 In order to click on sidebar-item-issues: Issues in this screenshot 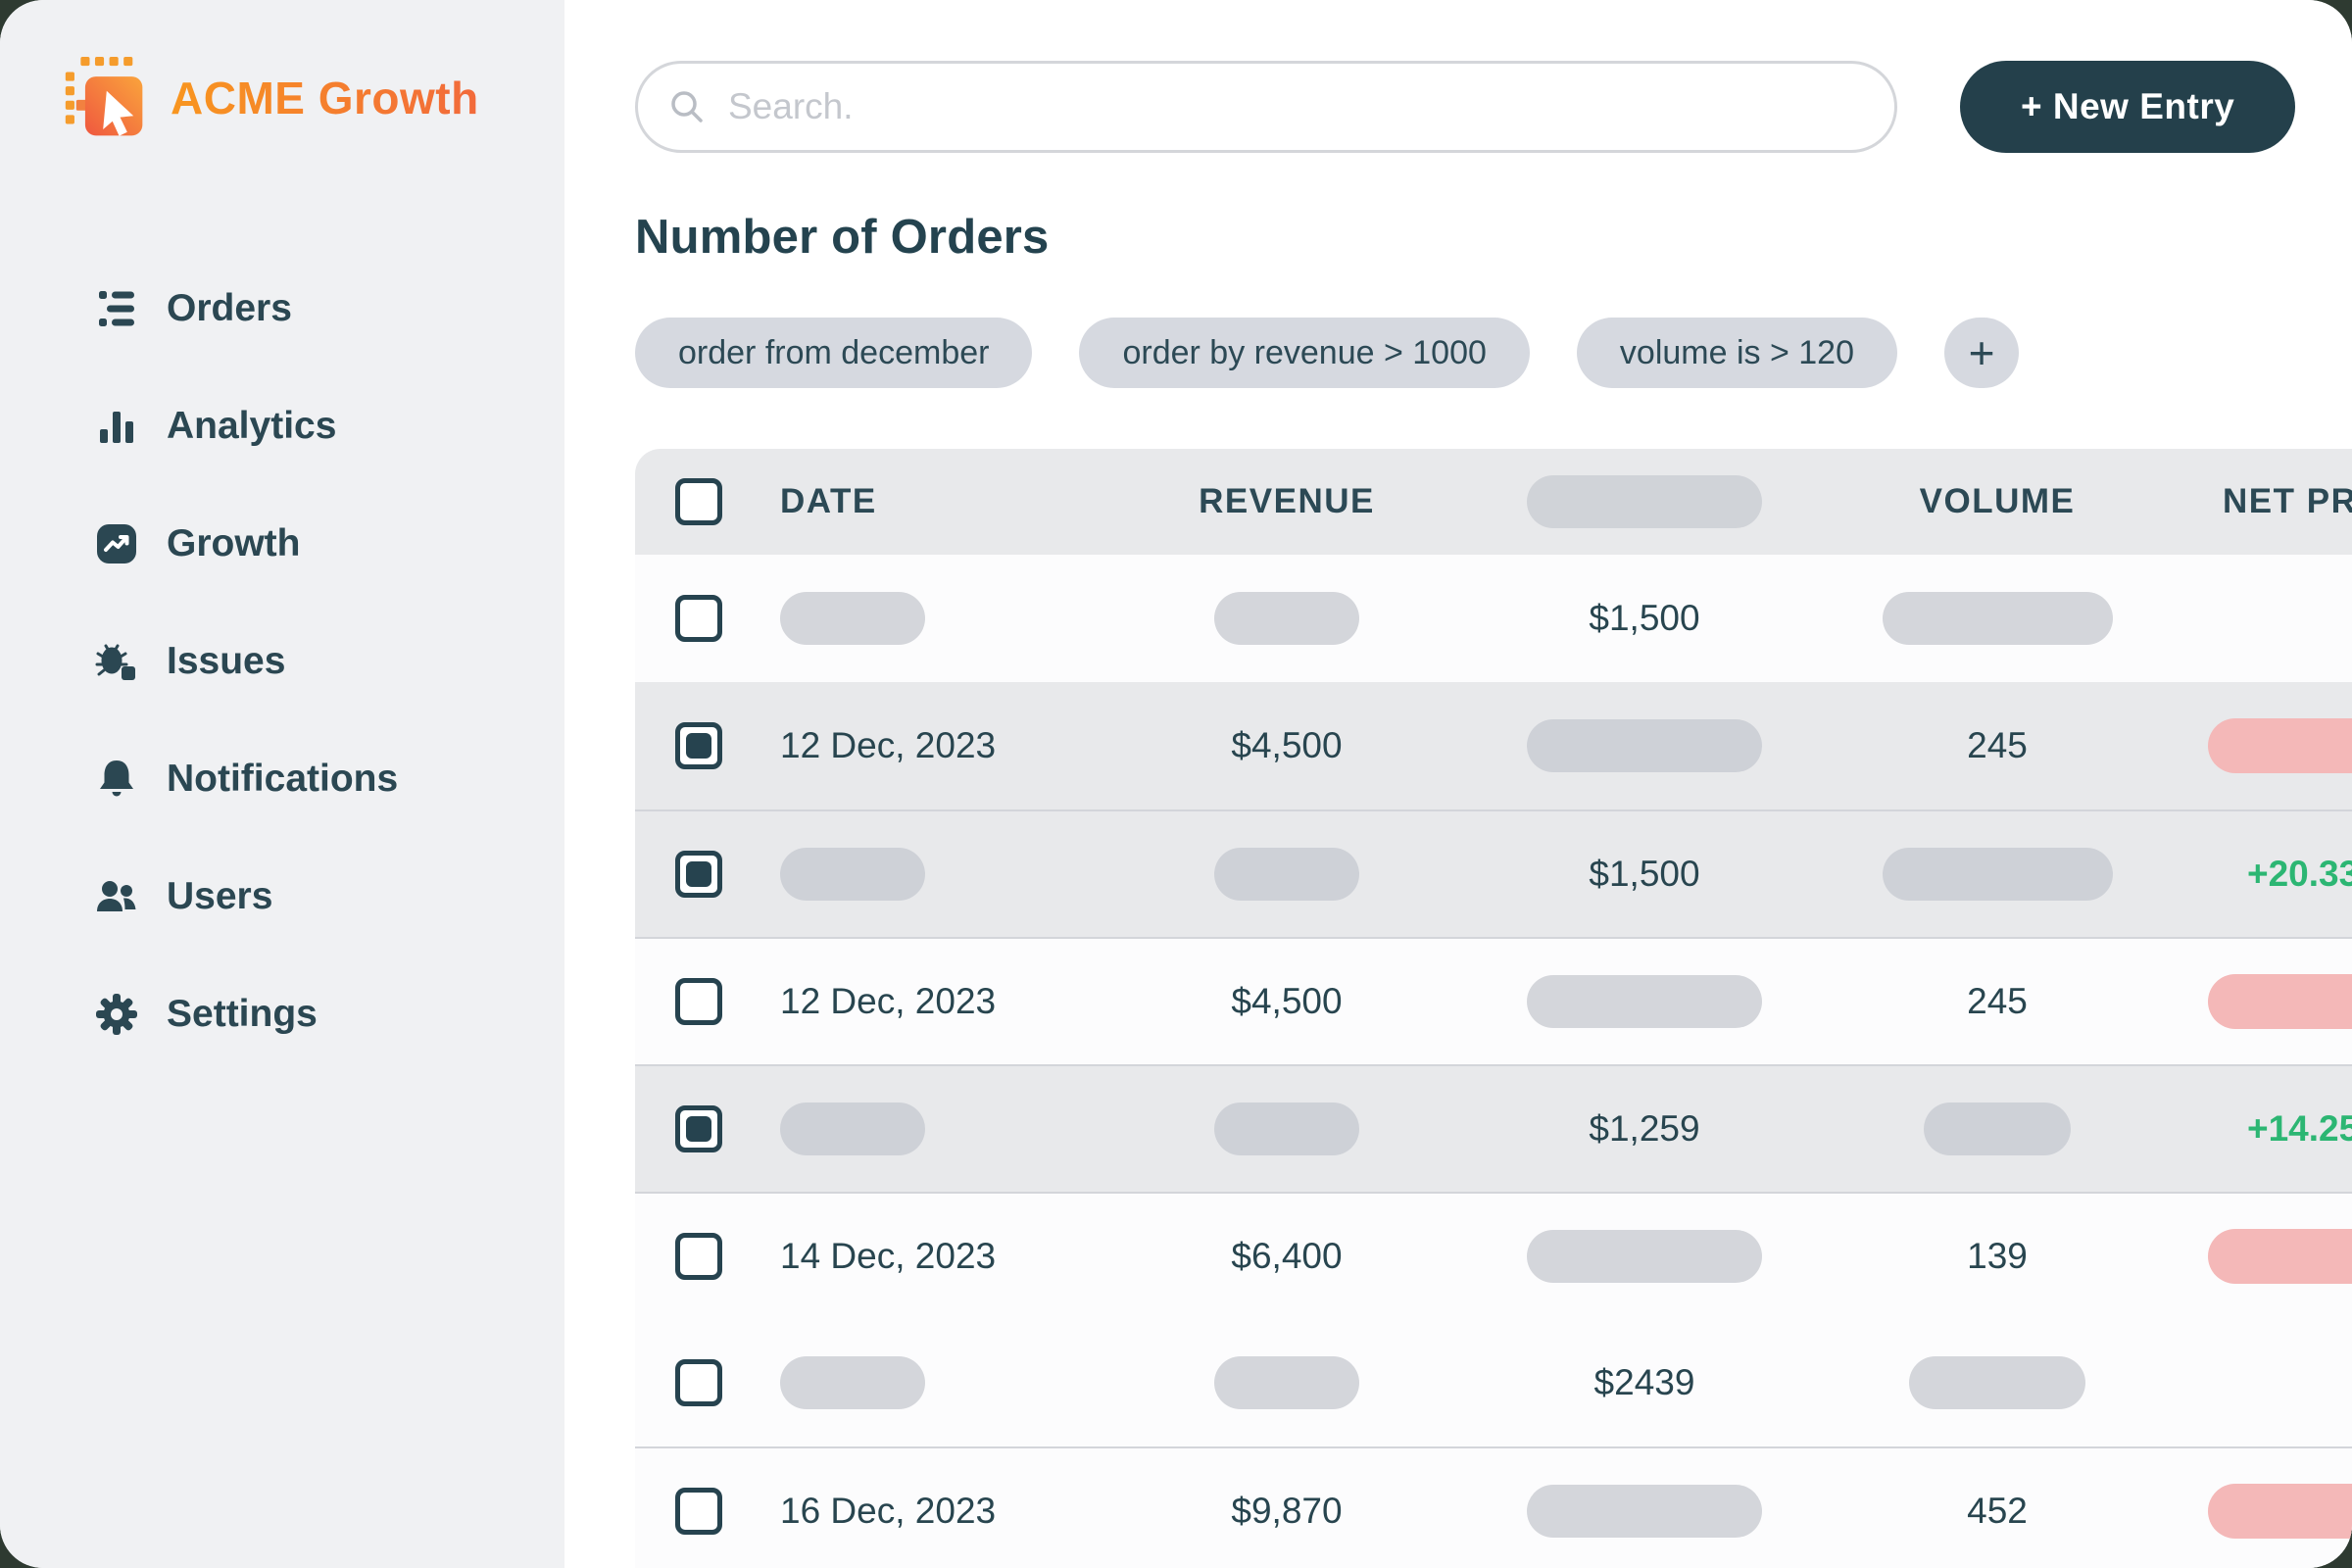, I will do `click(329, 661)`.